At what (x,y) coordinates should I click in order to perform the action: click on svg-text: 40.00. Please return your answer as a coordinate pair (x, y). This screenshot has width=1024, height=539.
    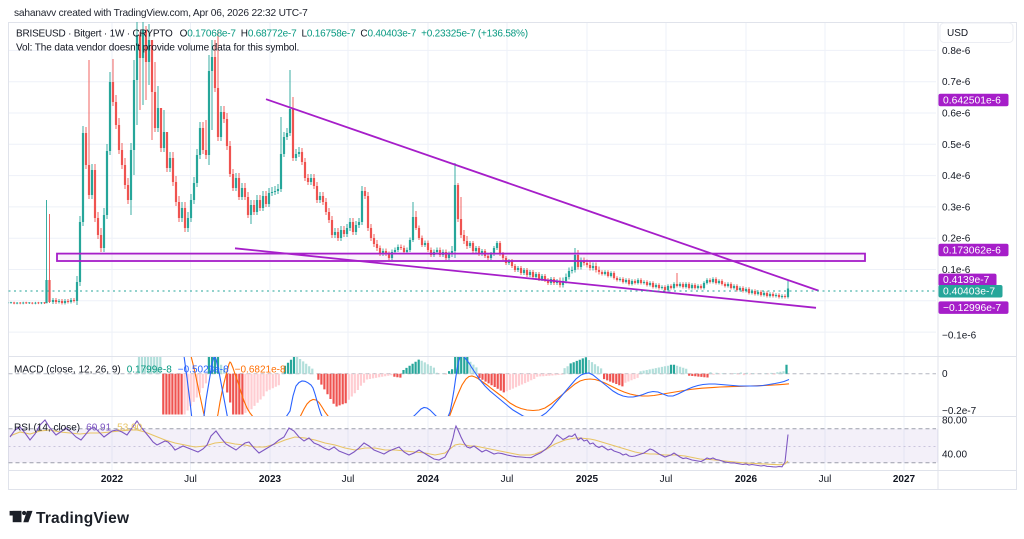
    Looking at the image, I should click on (954, 455).